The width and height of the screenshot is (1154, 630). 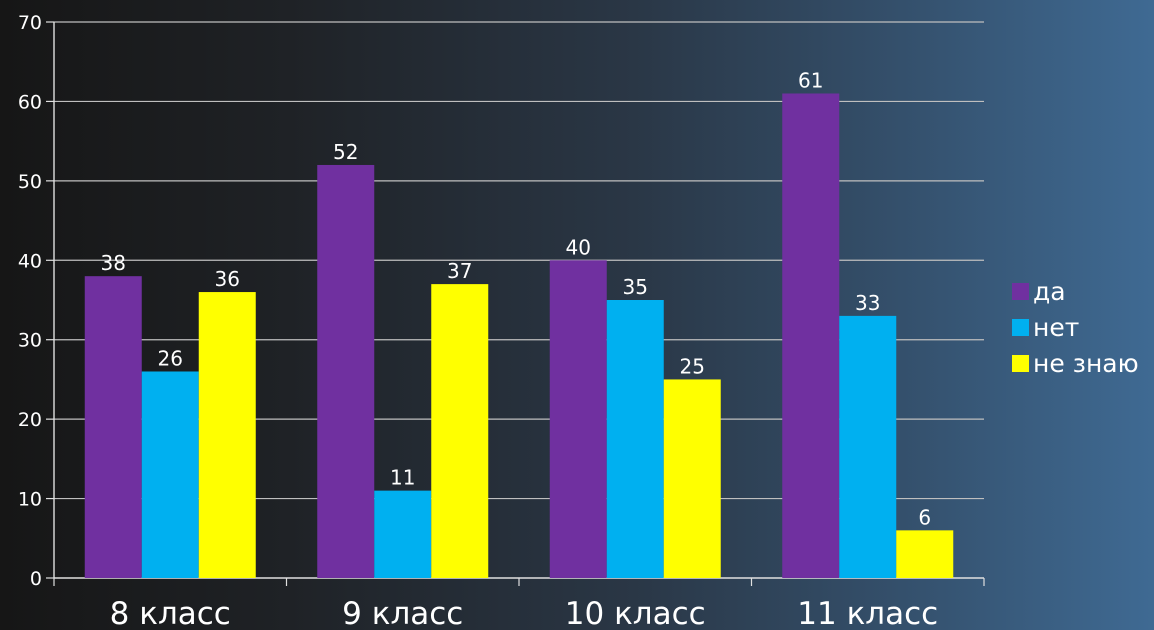 What do you see at coordinates (924, 517) in the screenshot?
I see `data-label: 6` at bounding box center [924, 517].